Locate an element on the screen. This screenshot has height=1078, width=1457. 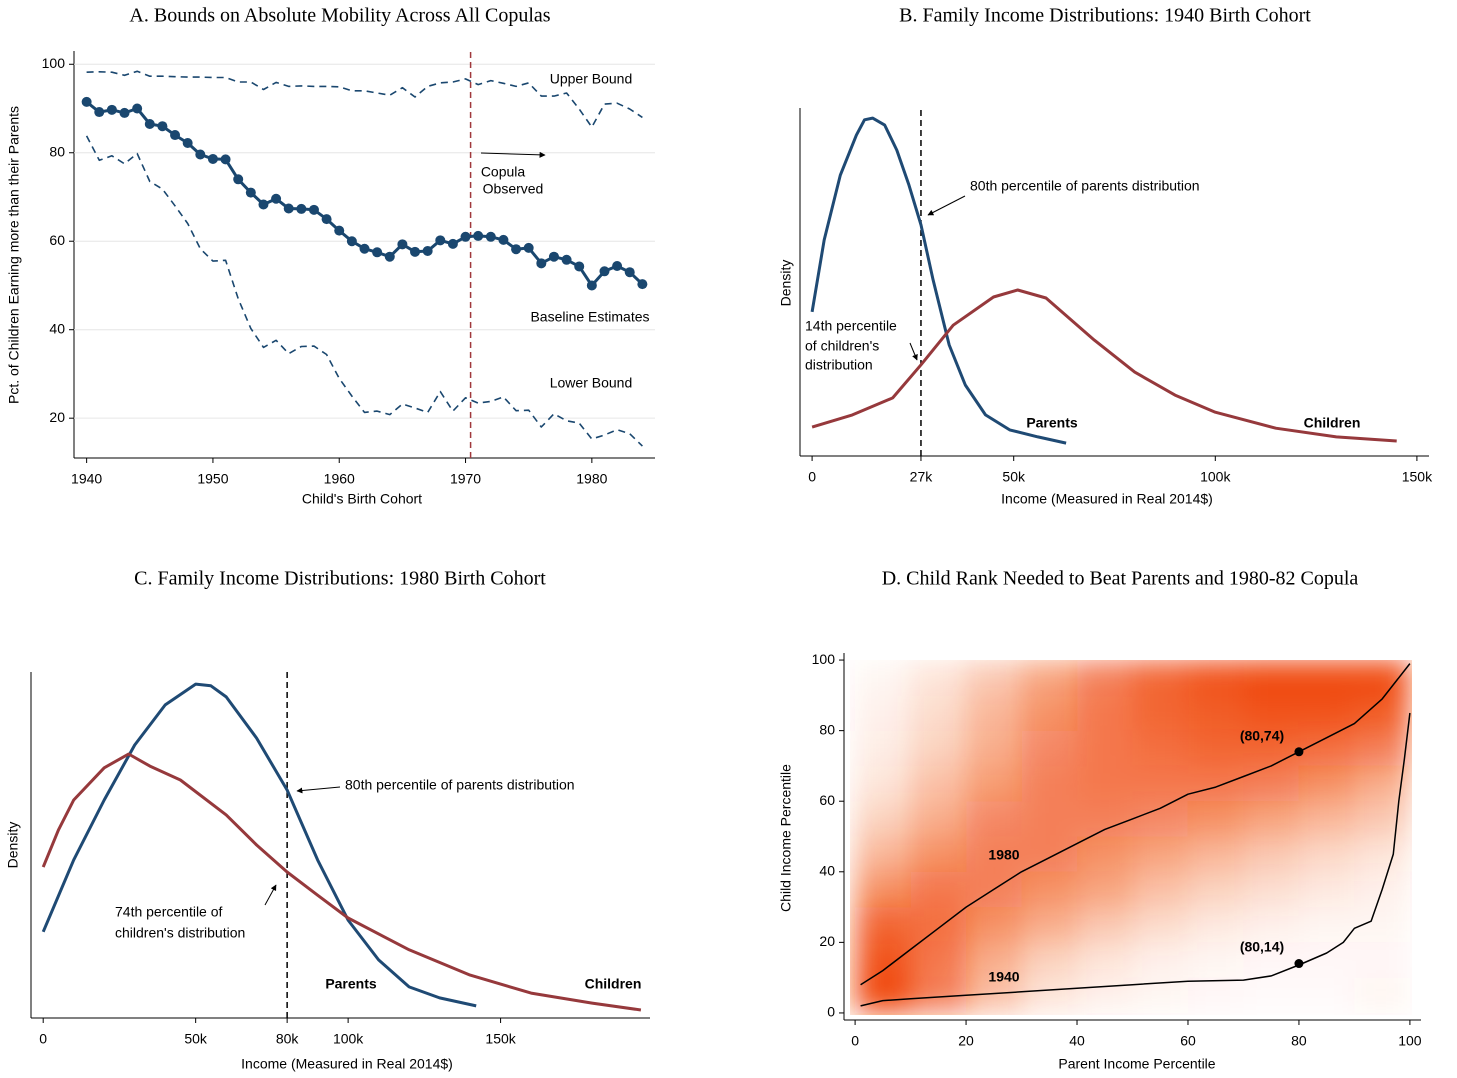
y-tick-label: 80 is located at coordinates (827, 729).